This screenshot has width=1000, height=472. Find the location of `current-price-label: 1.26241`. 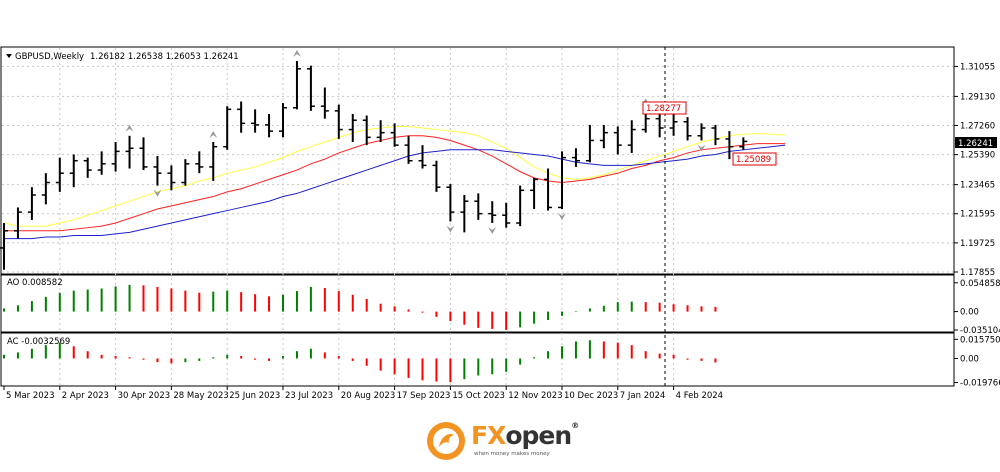

current-price-label: 1.26241 is located at coordinates (975, 144).